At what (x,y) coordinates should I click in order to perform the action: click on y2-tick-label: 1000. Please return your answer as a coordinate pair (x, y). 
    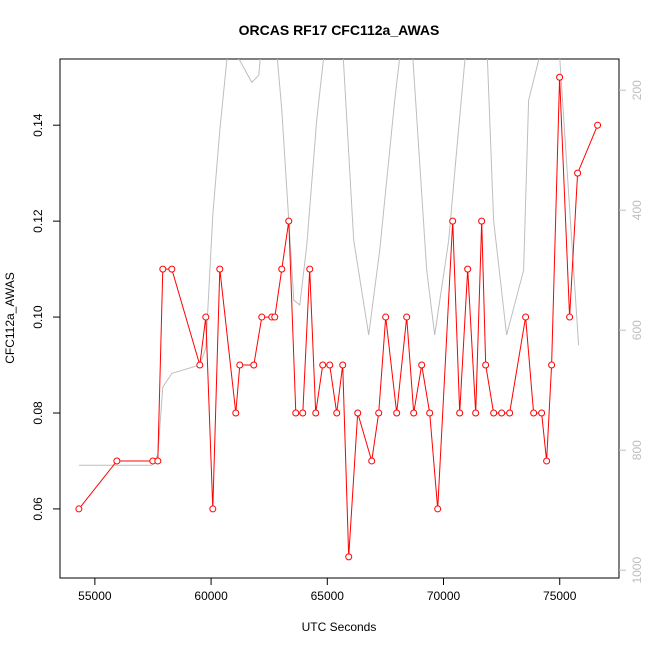
    Looking at the image, I should click on (637, 570).